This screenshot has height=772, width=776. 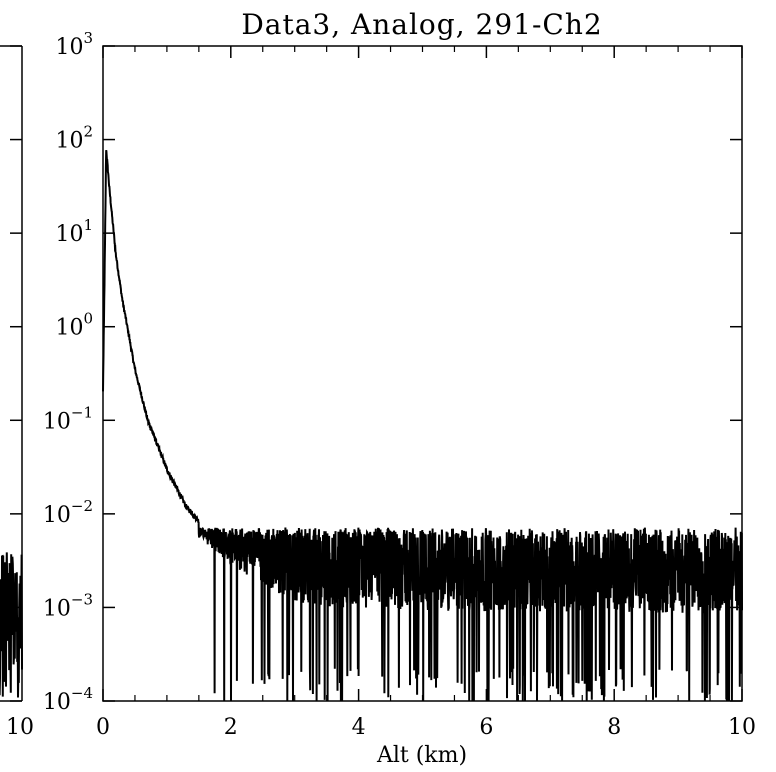 I want to click on x-tick-label: 2, so click(x=231, y=727).